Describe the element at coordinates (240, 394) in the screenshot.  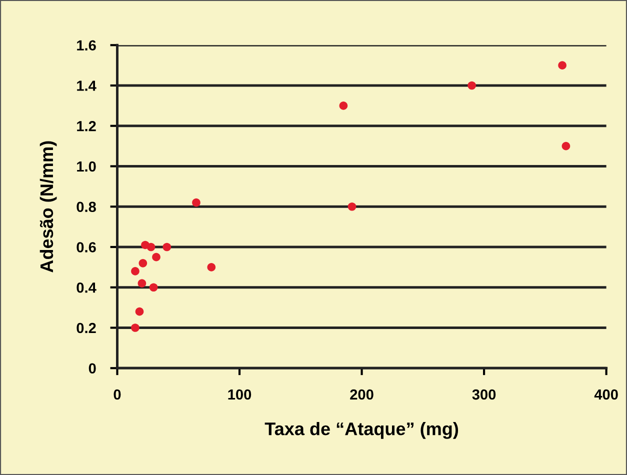
I see `x-tick-label: 100` at that location.